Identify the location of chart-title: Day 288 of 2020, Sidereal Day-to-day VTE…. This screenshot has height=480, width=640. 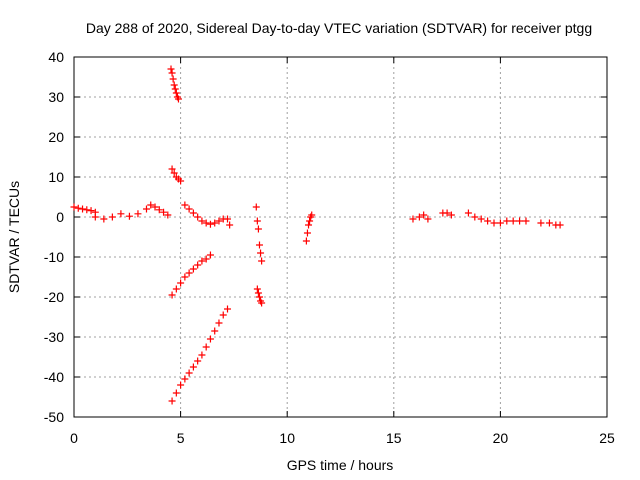
(339, 28).